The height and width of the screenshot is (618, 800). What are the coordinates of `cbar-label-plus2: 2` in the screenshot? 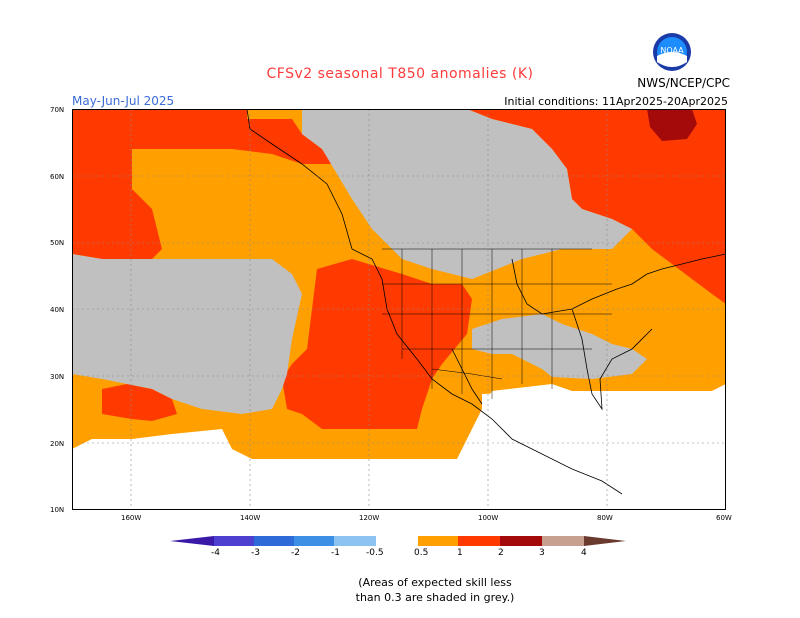 It's located at (501, 553).